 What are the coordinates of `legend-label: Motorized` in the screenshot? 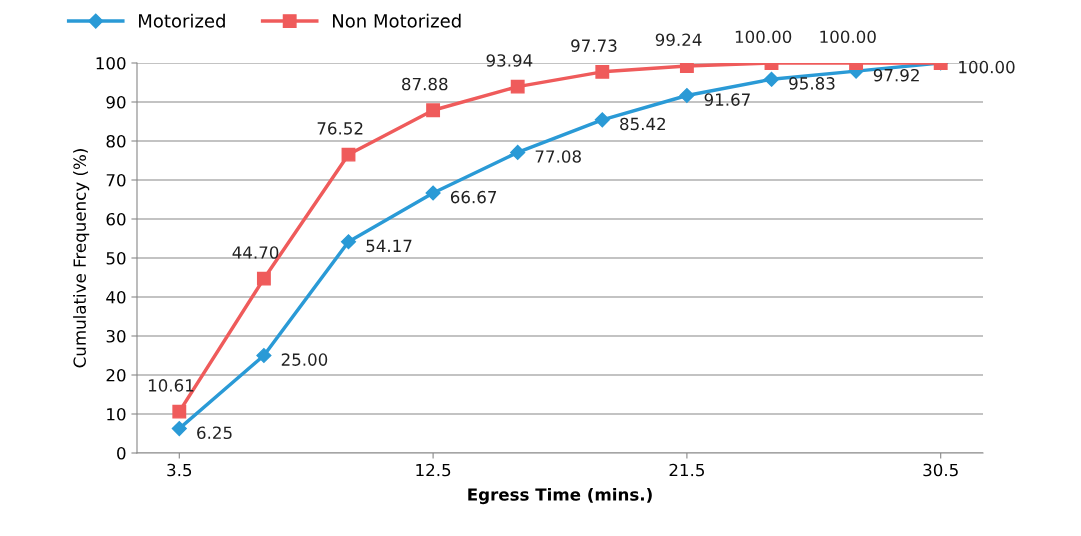 It's located at (182, 20).